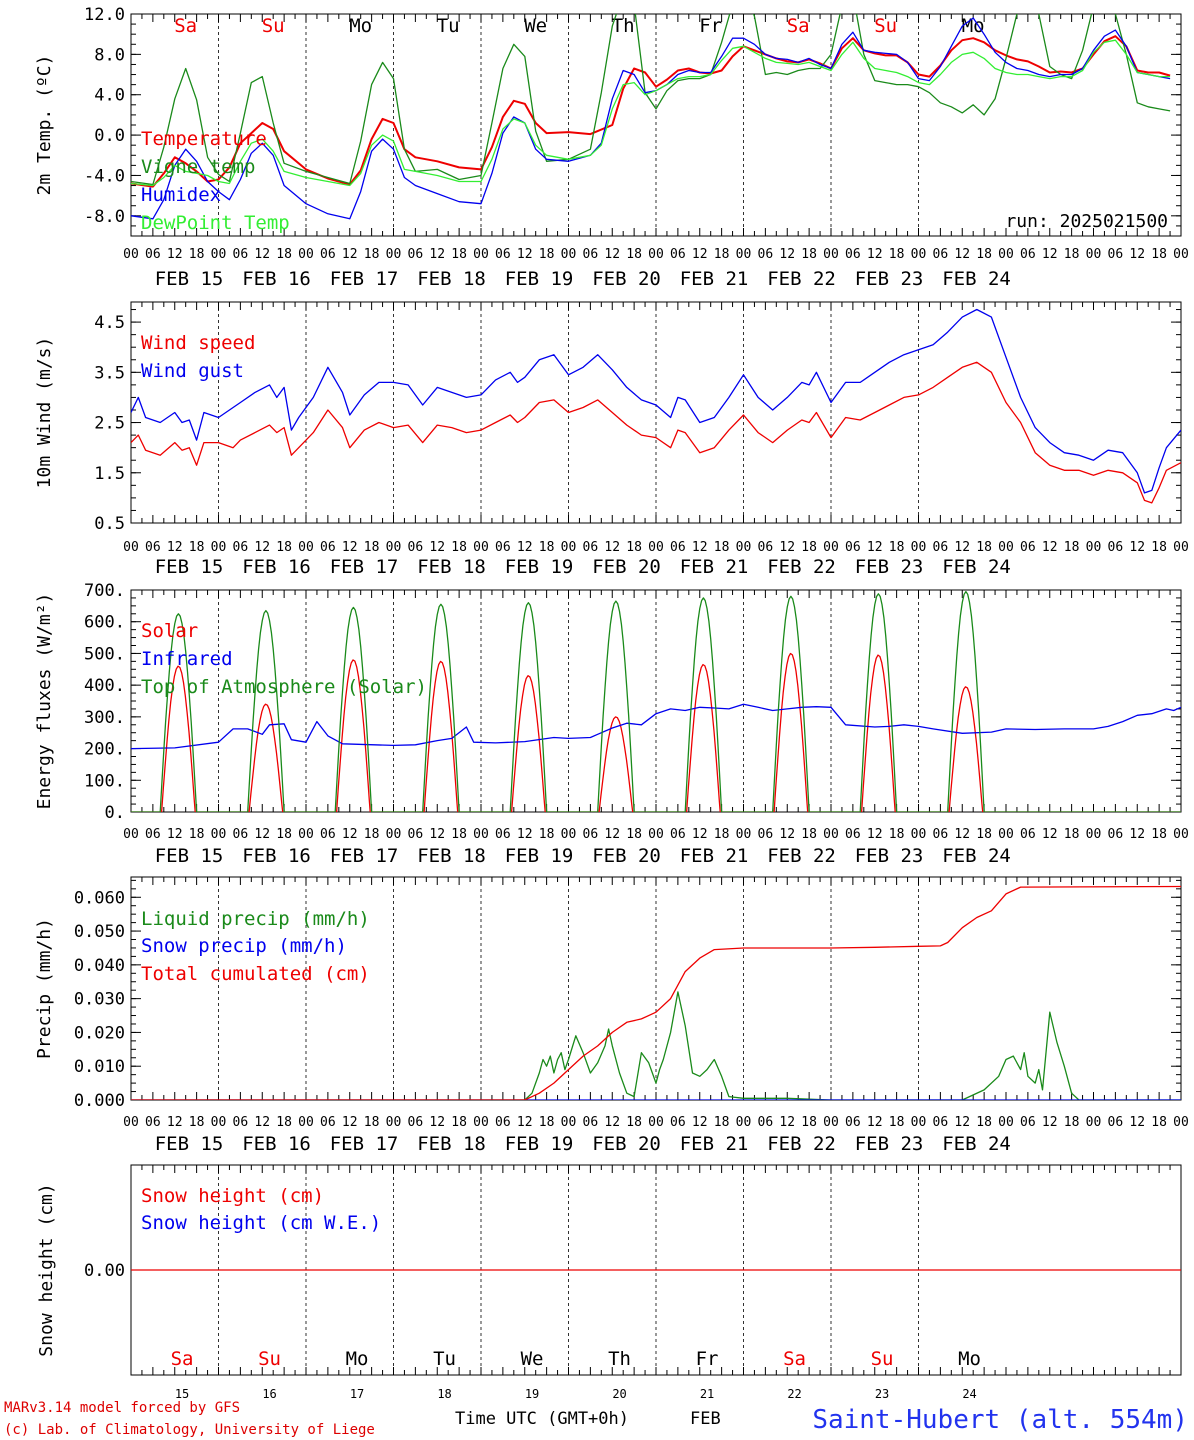 The width and height of the screenshot is (1194, 1440). What do you see at coordinates (882, 1394) in the screenshot?
I see `day-number: 23` at bounding box center [882, 1394].